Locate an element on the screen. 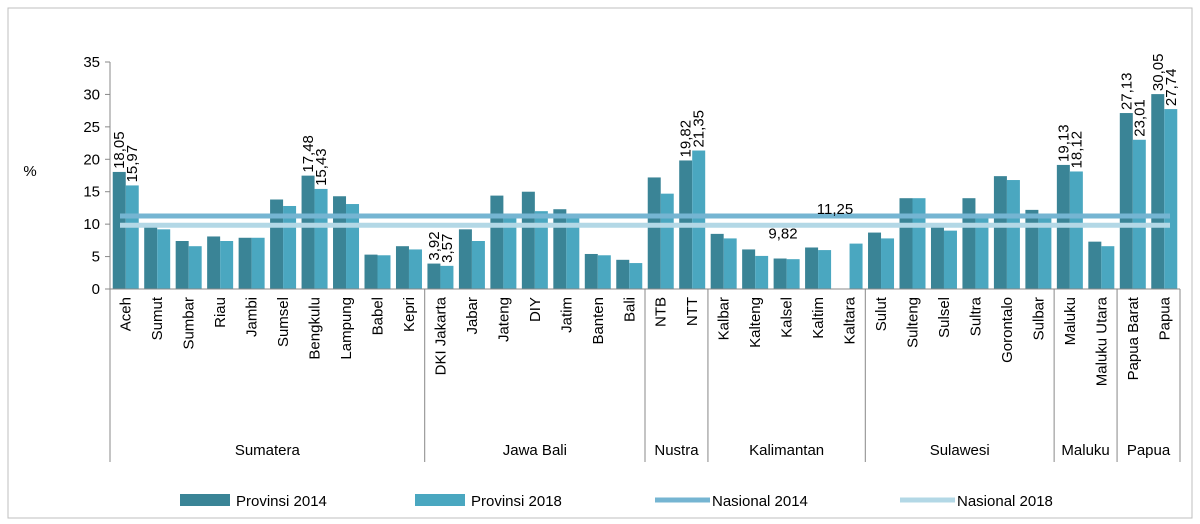  x-tick-label: Kalbar is located at coordinates (724, 318).